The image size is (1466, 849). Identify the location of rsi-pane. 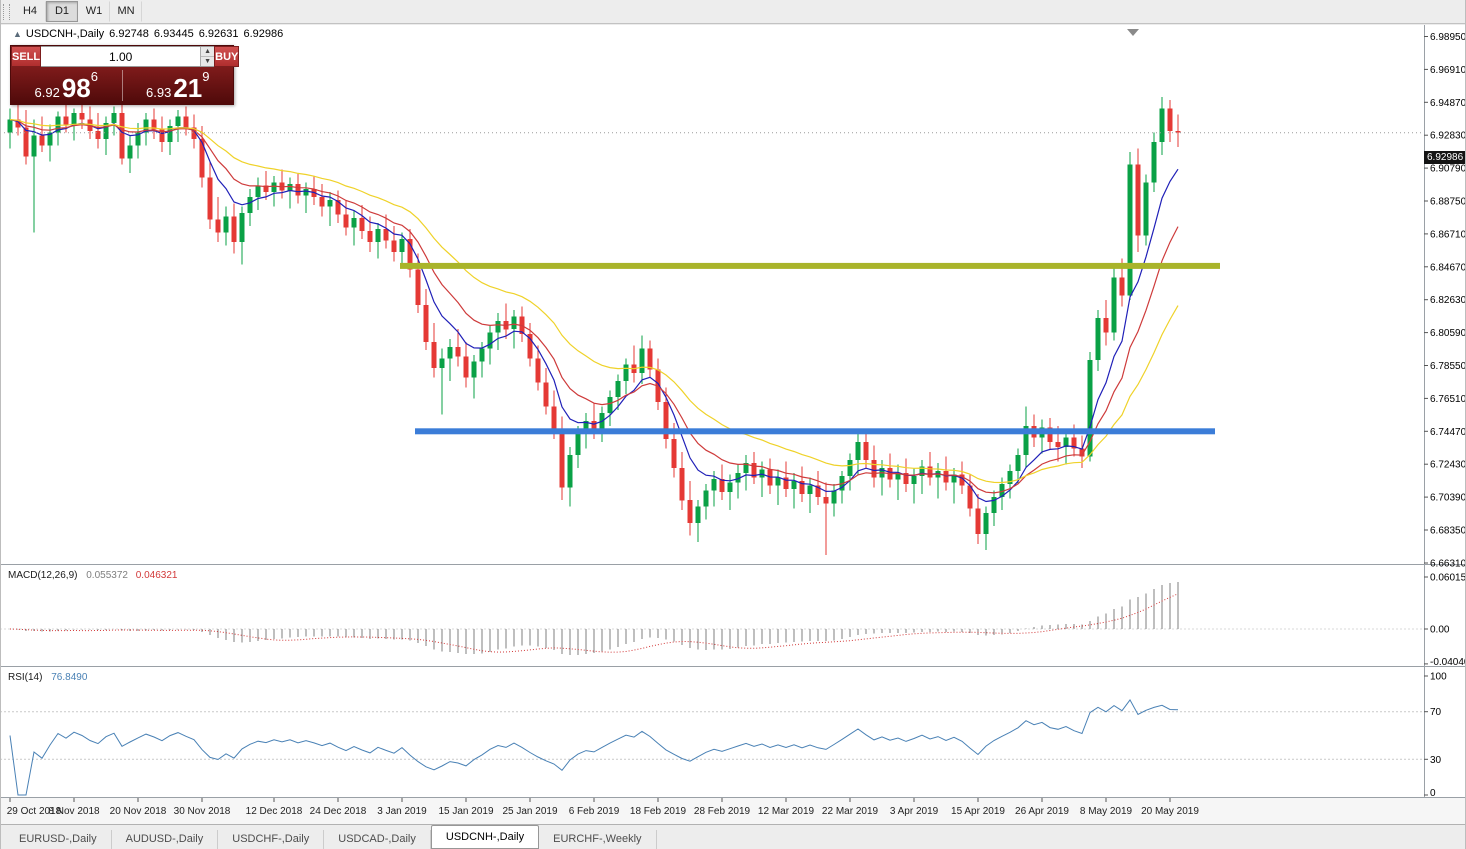
(712, 747).